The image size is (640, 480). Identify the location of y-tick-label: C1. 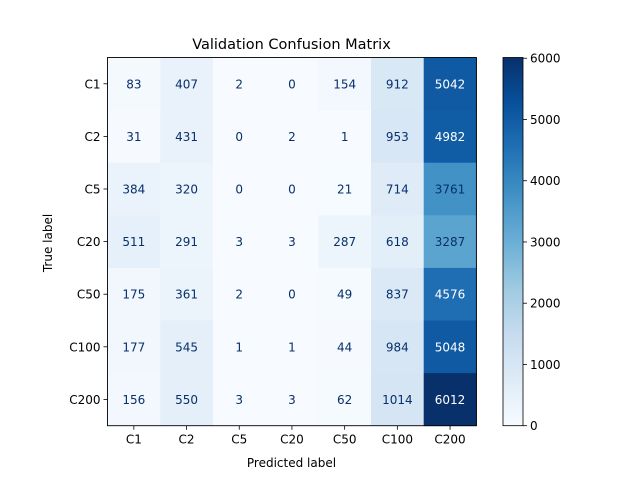
(92, 84).